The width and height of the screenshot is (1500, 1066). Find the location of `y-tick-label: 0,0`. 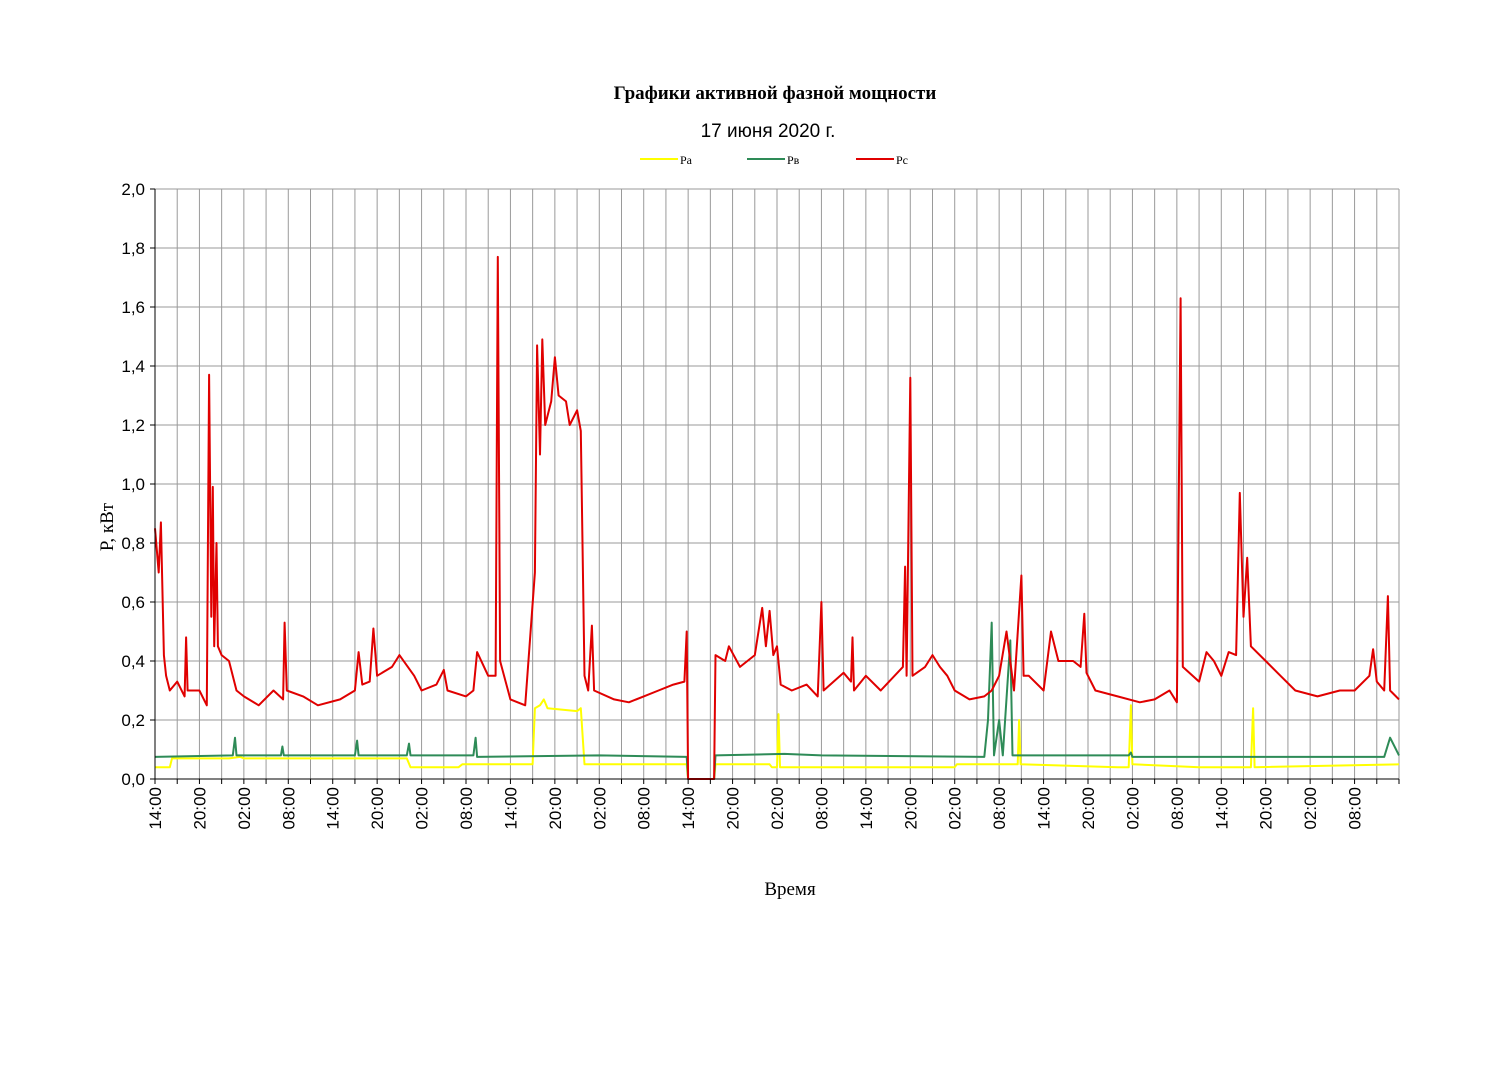

y-tick-label: 0,0 is located at coordinates (133, 779).